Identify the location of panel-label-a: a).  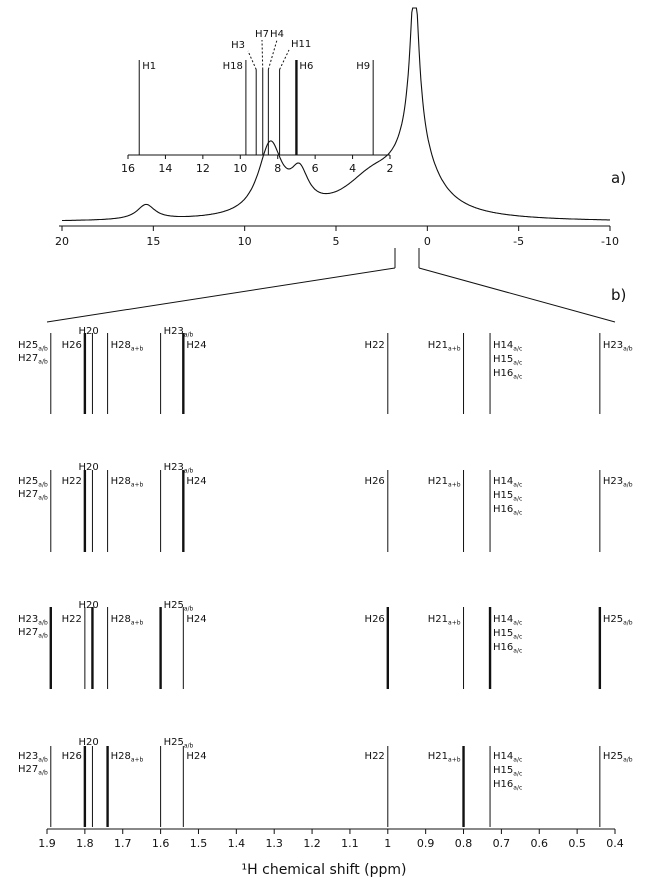
(618, 178).